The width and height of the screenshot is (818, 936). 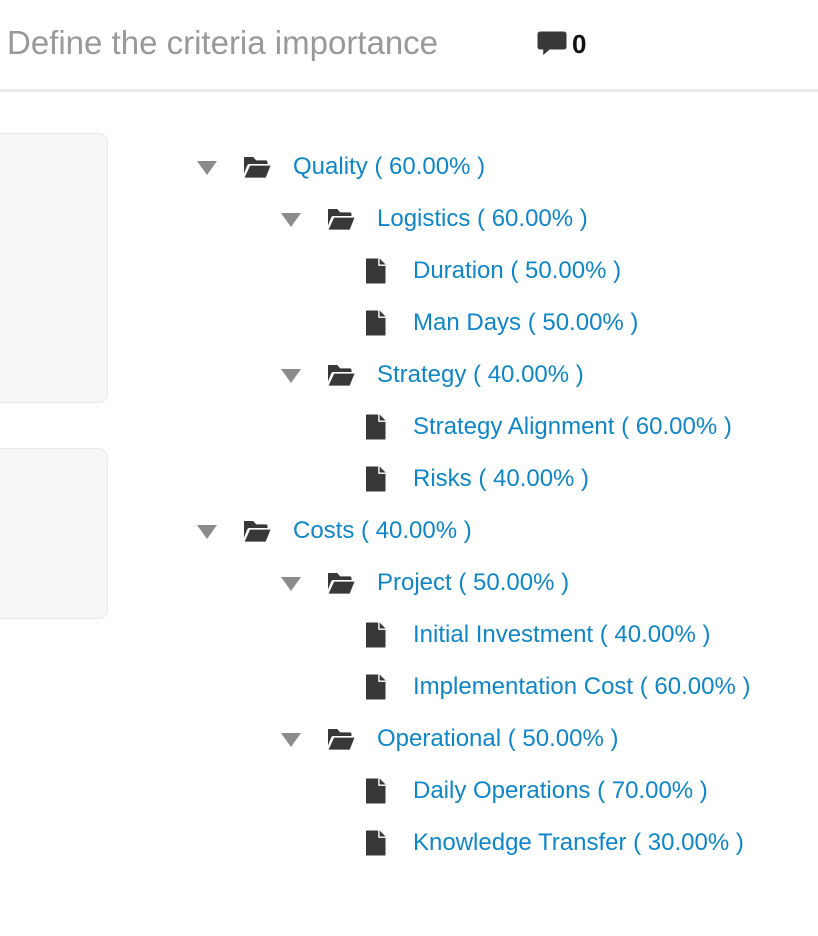 What do you see at coordinates (54, 268) in the screenshot?
I see `side-card-top` at bounding box center [54, 268].